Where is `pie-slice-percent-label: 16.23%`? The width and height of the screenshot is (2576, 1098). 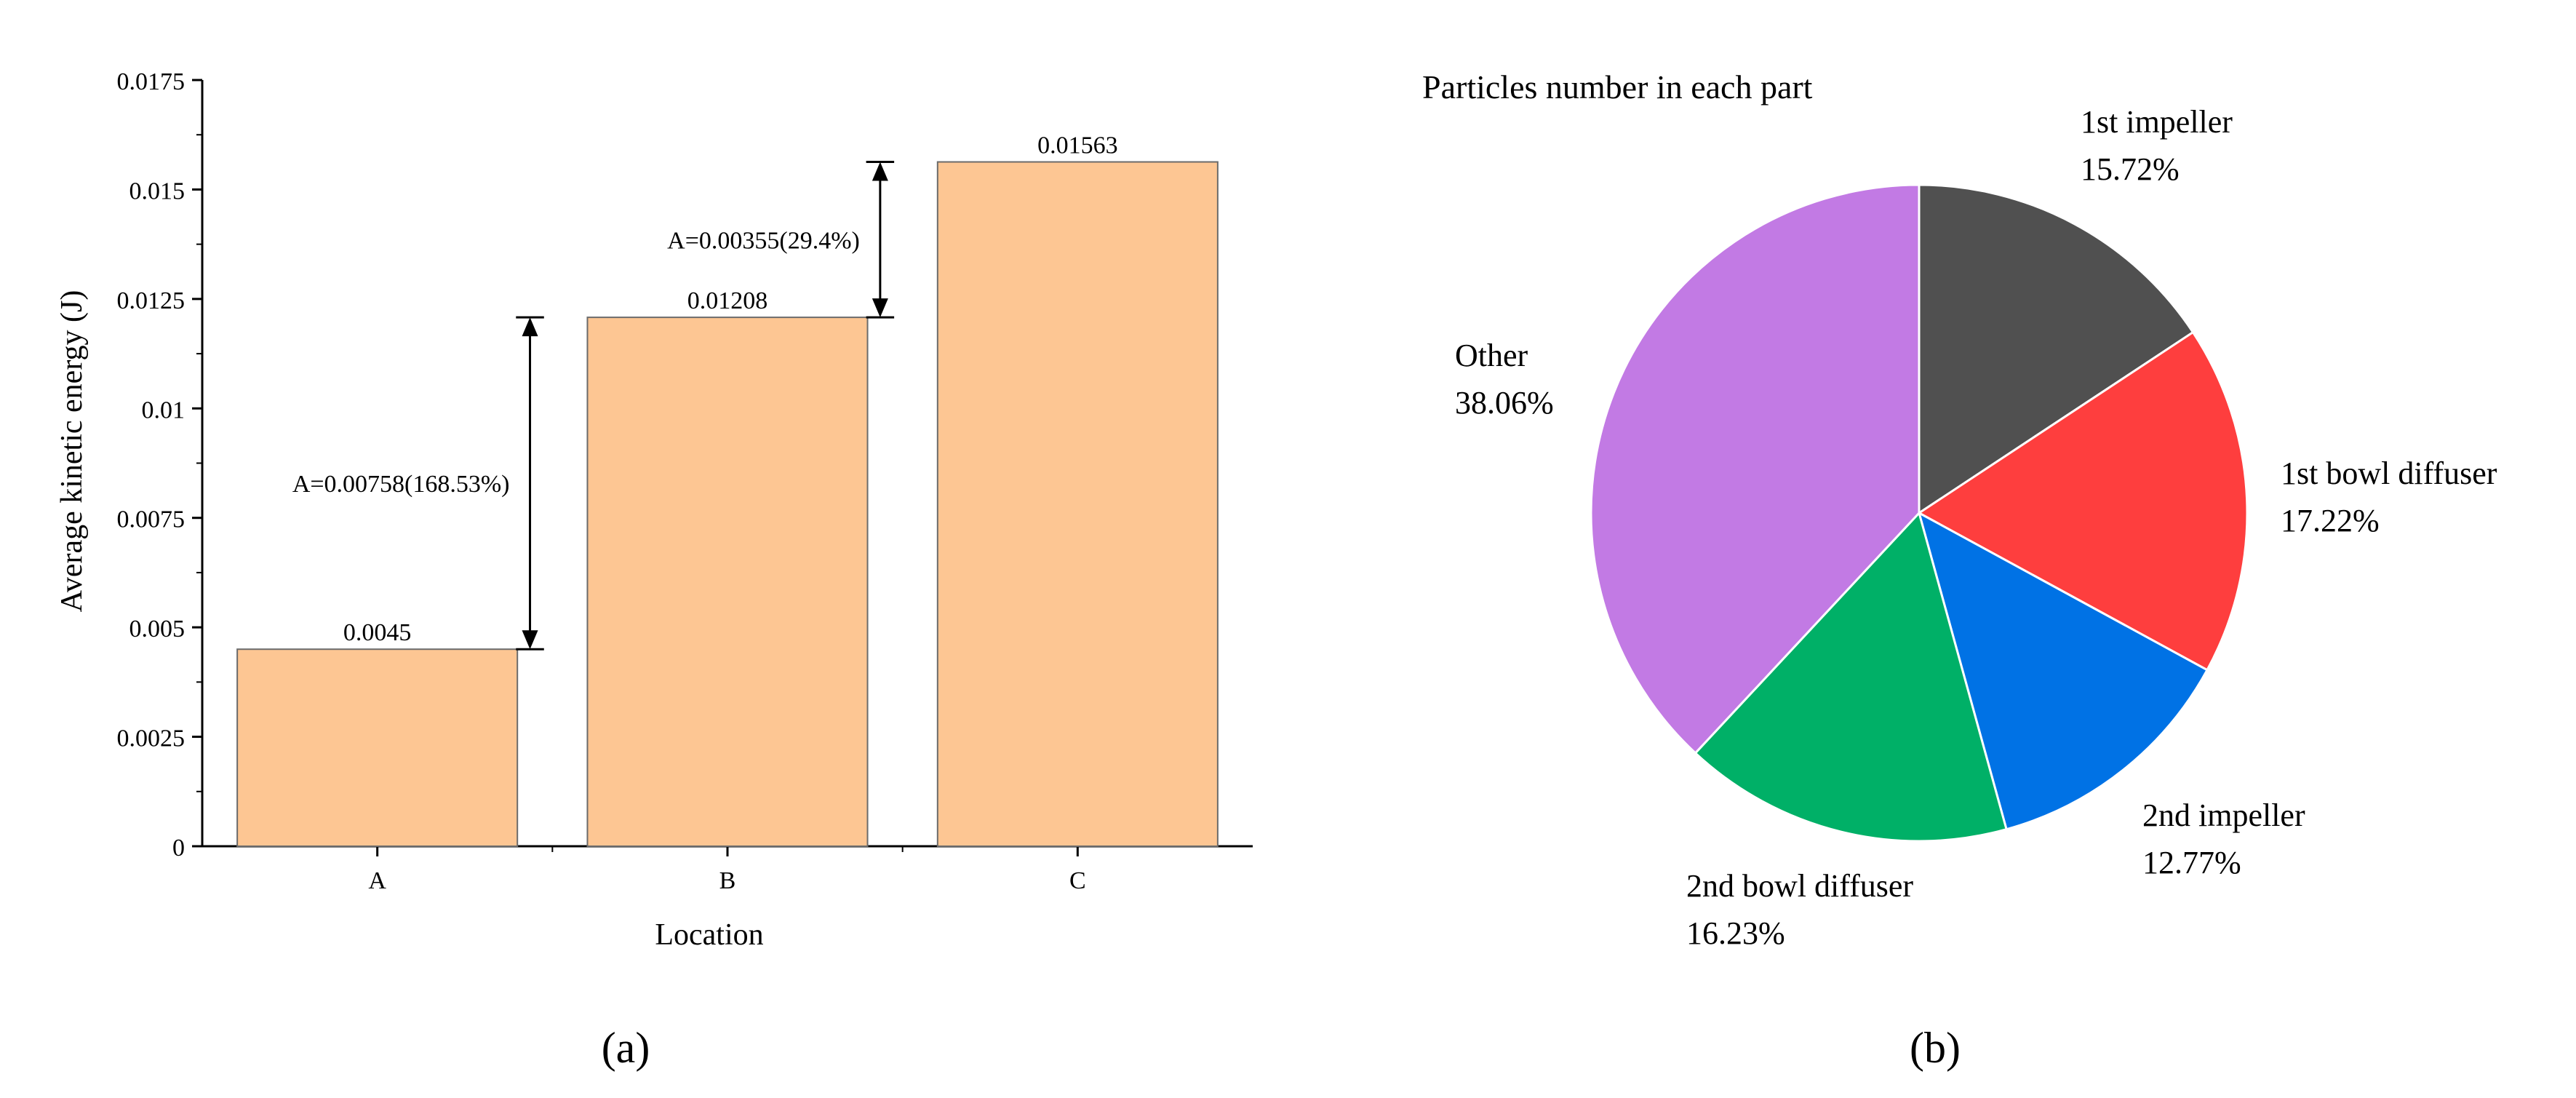
pie-slice-percent-label: 16.23% is located at coordinates (1735, 933).